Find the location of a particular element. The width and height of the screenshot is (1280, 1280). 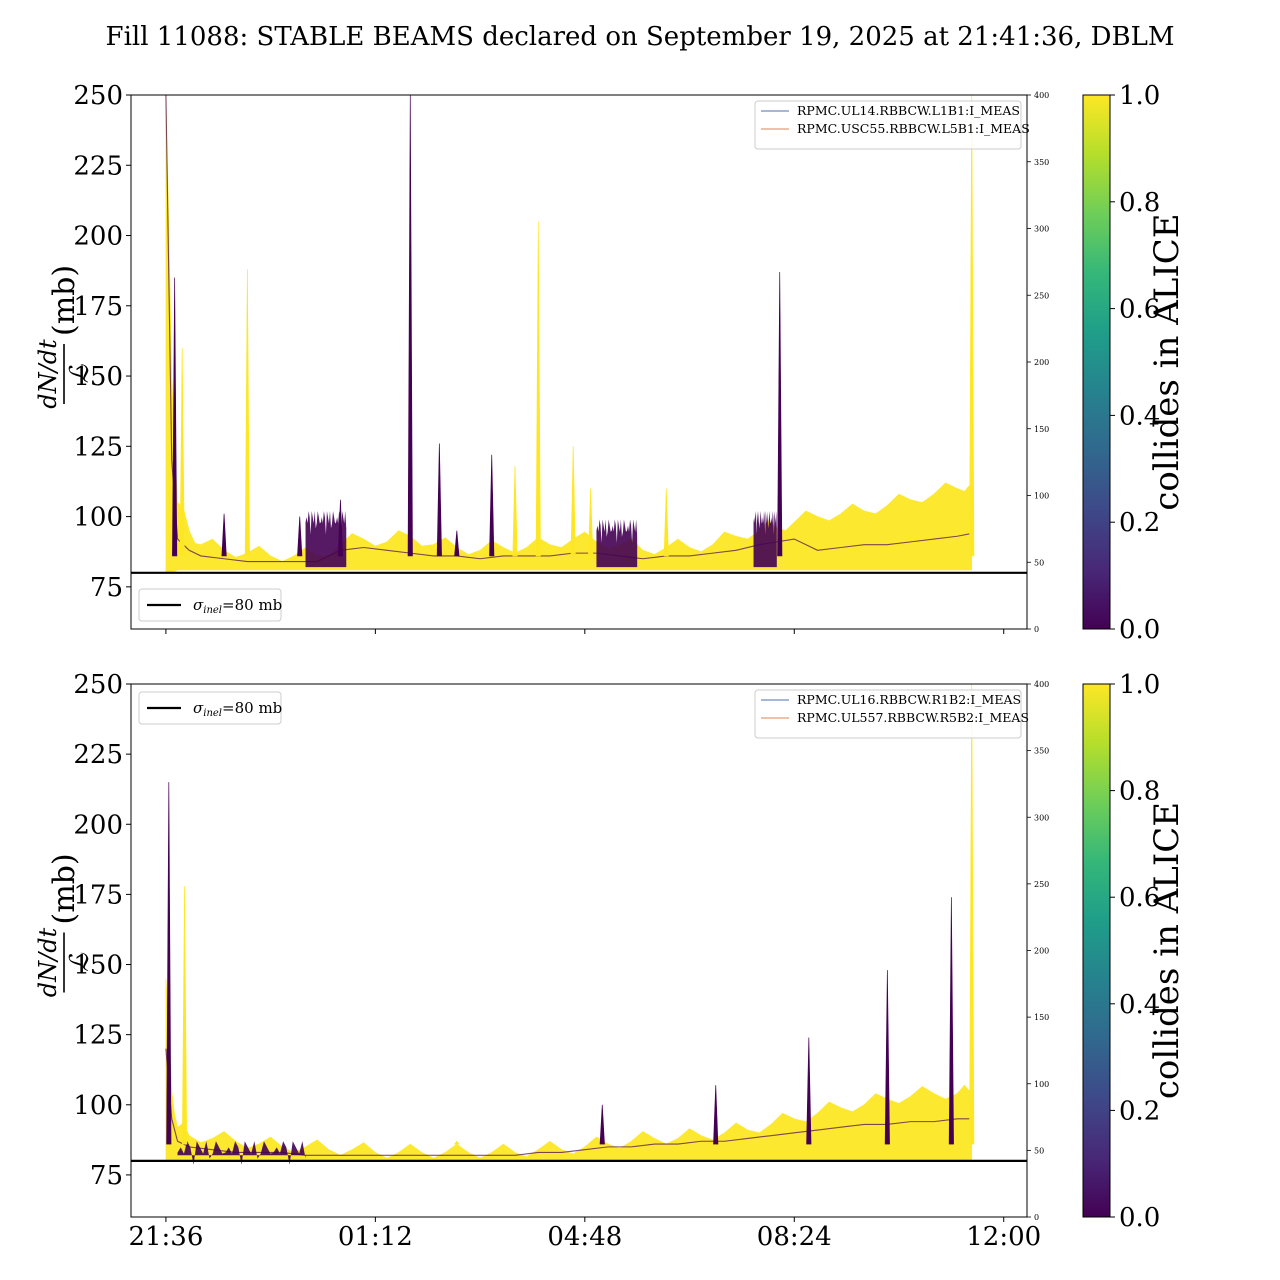

xtick-label-3: 08:24 is located at coordinates (794, 1237).